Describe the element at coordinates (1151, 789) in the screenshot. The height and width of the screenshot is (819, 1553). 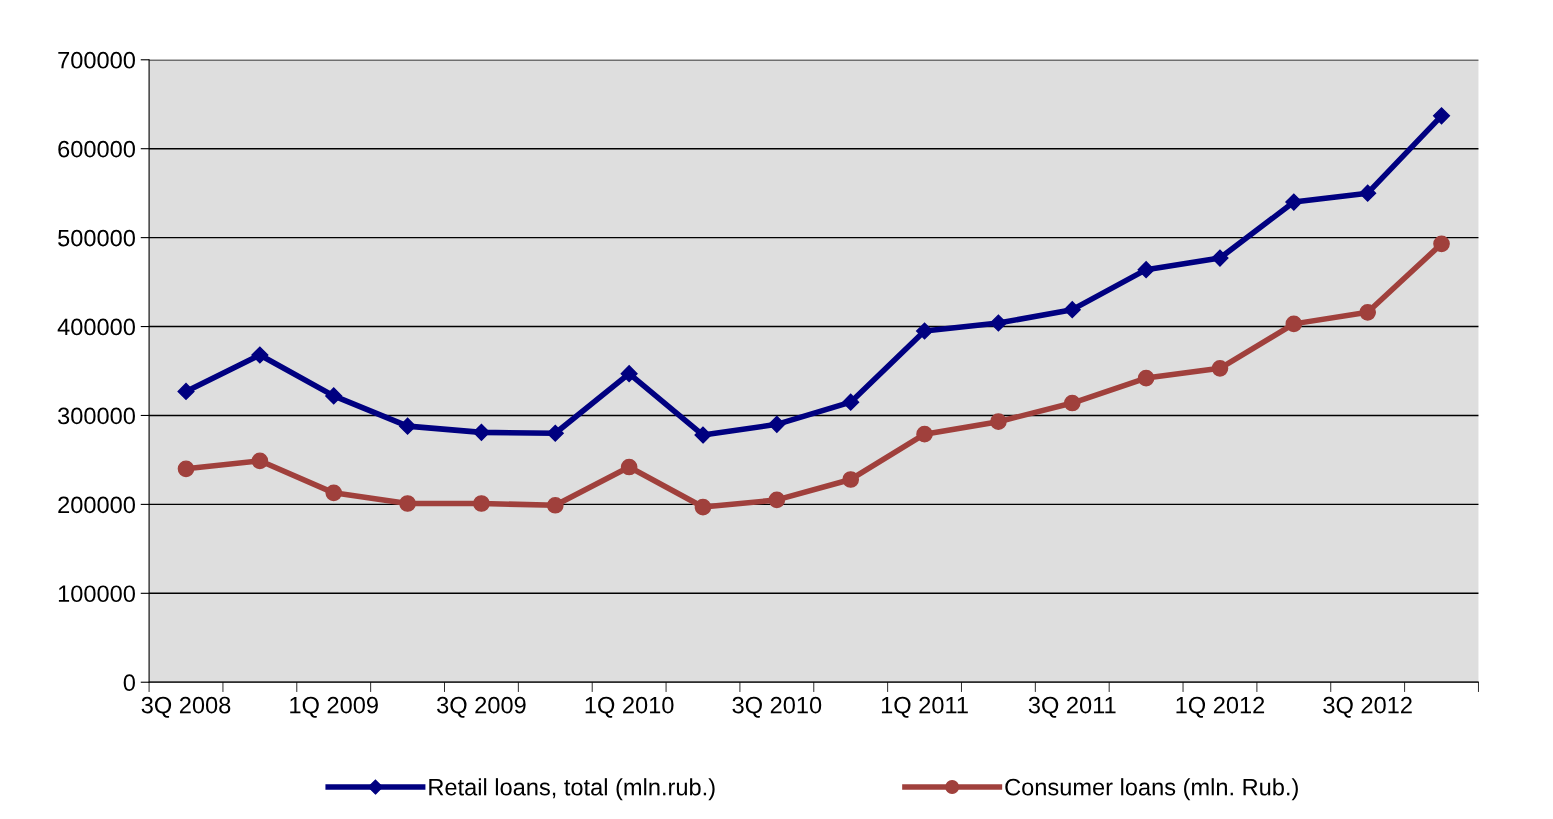
I see `legend-label: Consumer loans (mln. Rub.)` at that location.